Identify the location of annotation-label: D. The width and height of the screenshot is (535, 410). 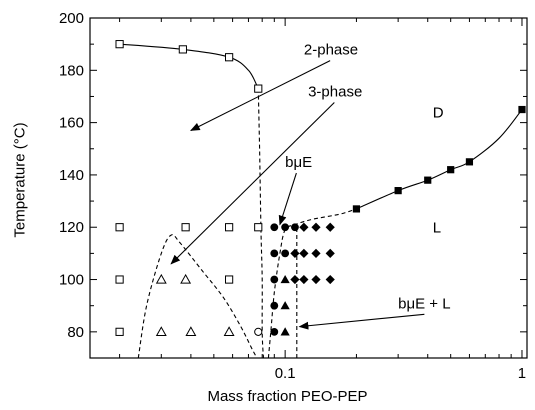
(438, 112).